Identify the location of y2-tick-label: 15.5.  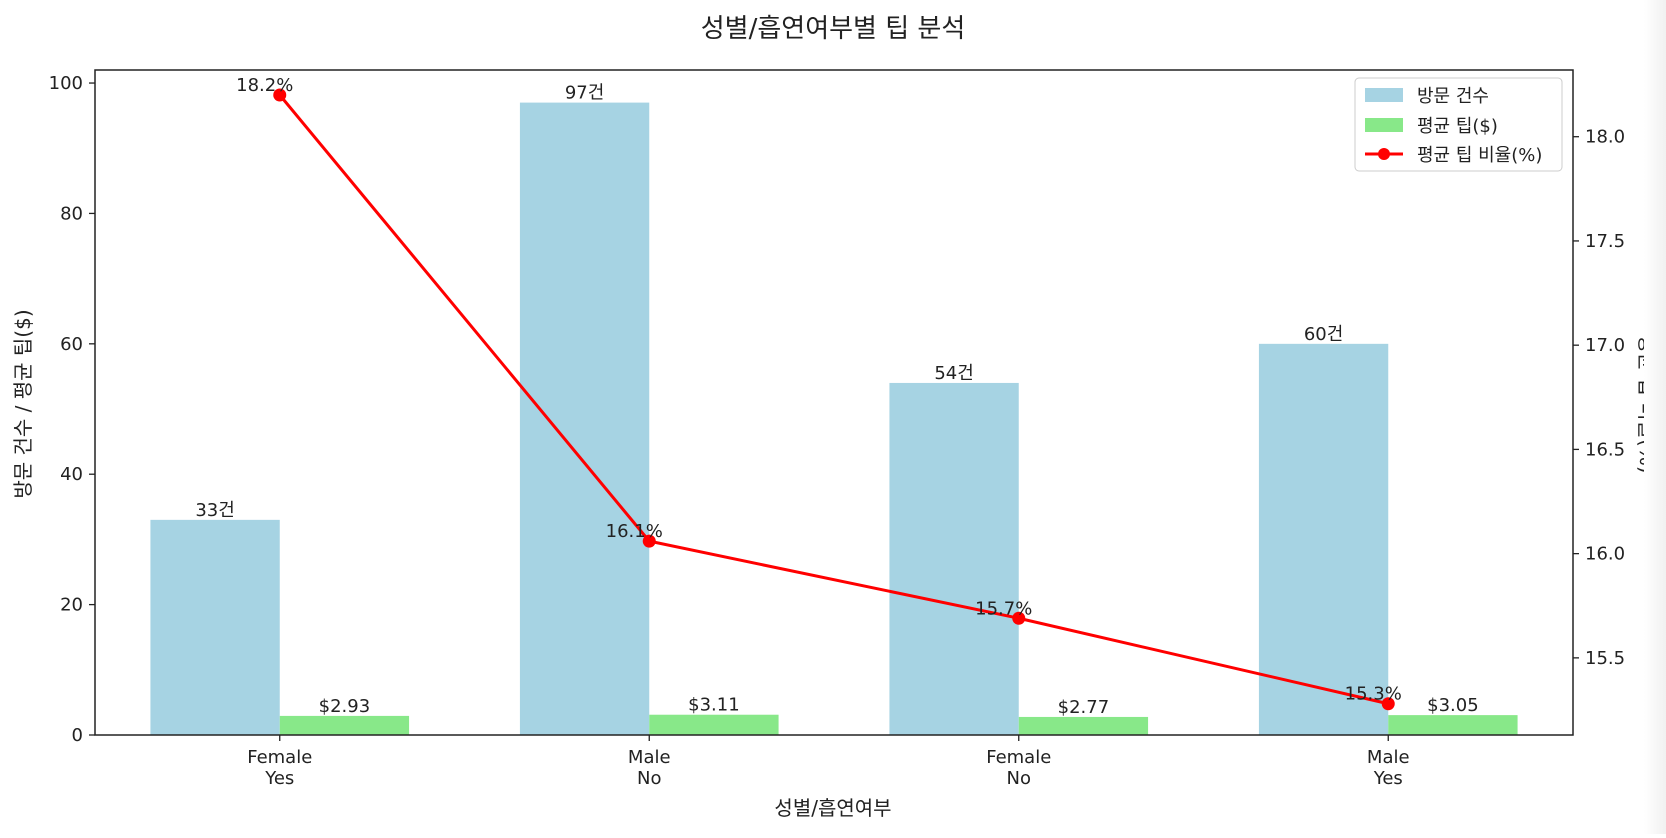
(1605, 658).